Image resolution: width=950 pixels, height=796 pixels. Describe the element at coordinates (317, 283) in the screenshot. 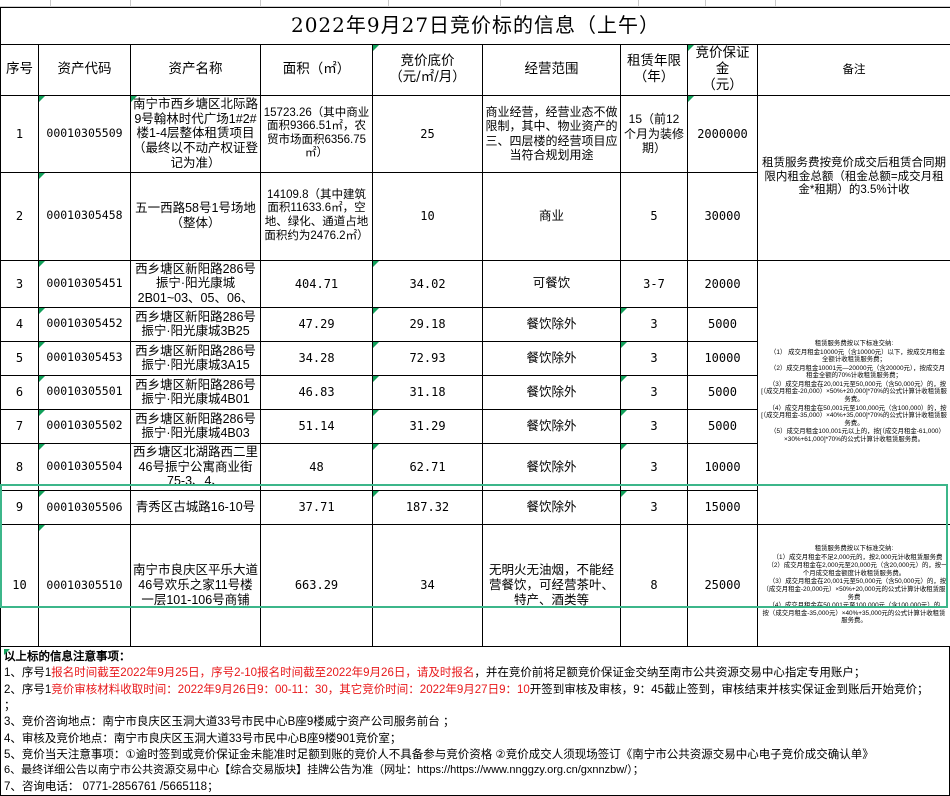

I see `cell-area: 404.71` at that location.